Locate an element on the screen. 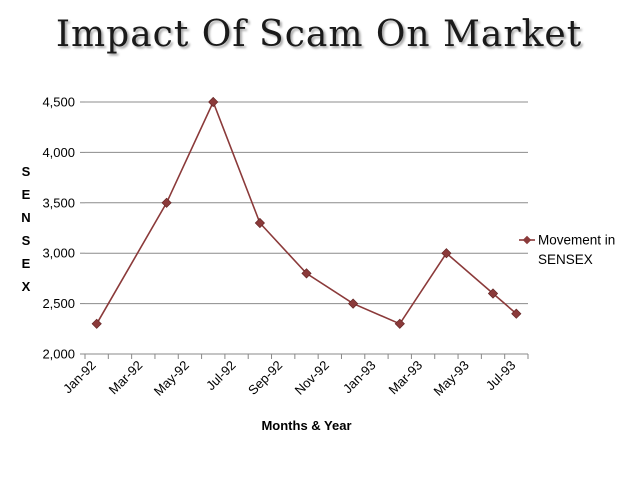 The width and height of the screenshot is (638, 479). y-axis-title-letter: N is located at coordinates (25, 217).